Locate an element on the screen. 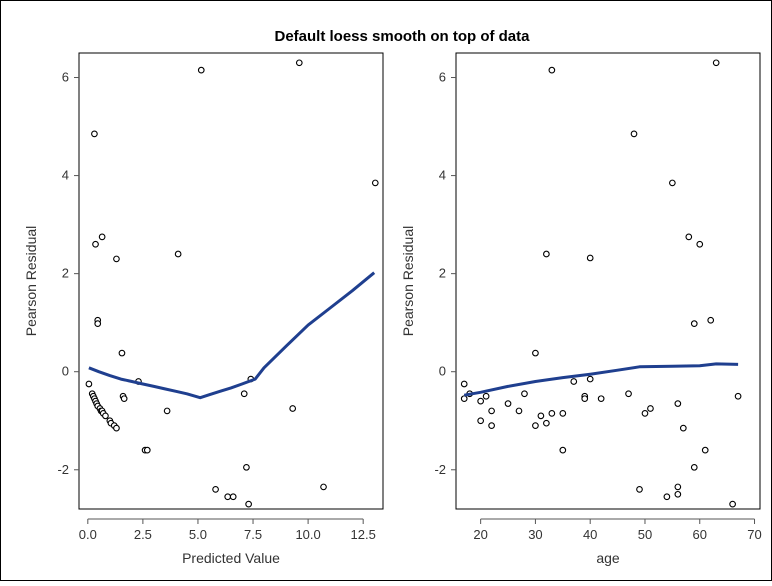 The width and height of the screenshot is (772, 586). x-tick-label: 10.0 is located at coordinates (307, 534).